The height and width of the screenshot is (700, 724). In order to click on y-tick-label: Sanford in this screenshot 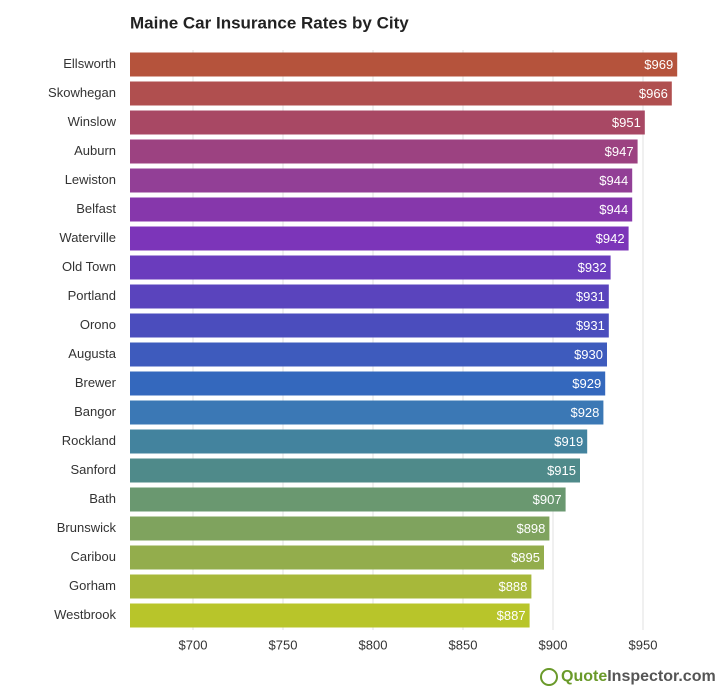, I will do `click(93, 469)`.